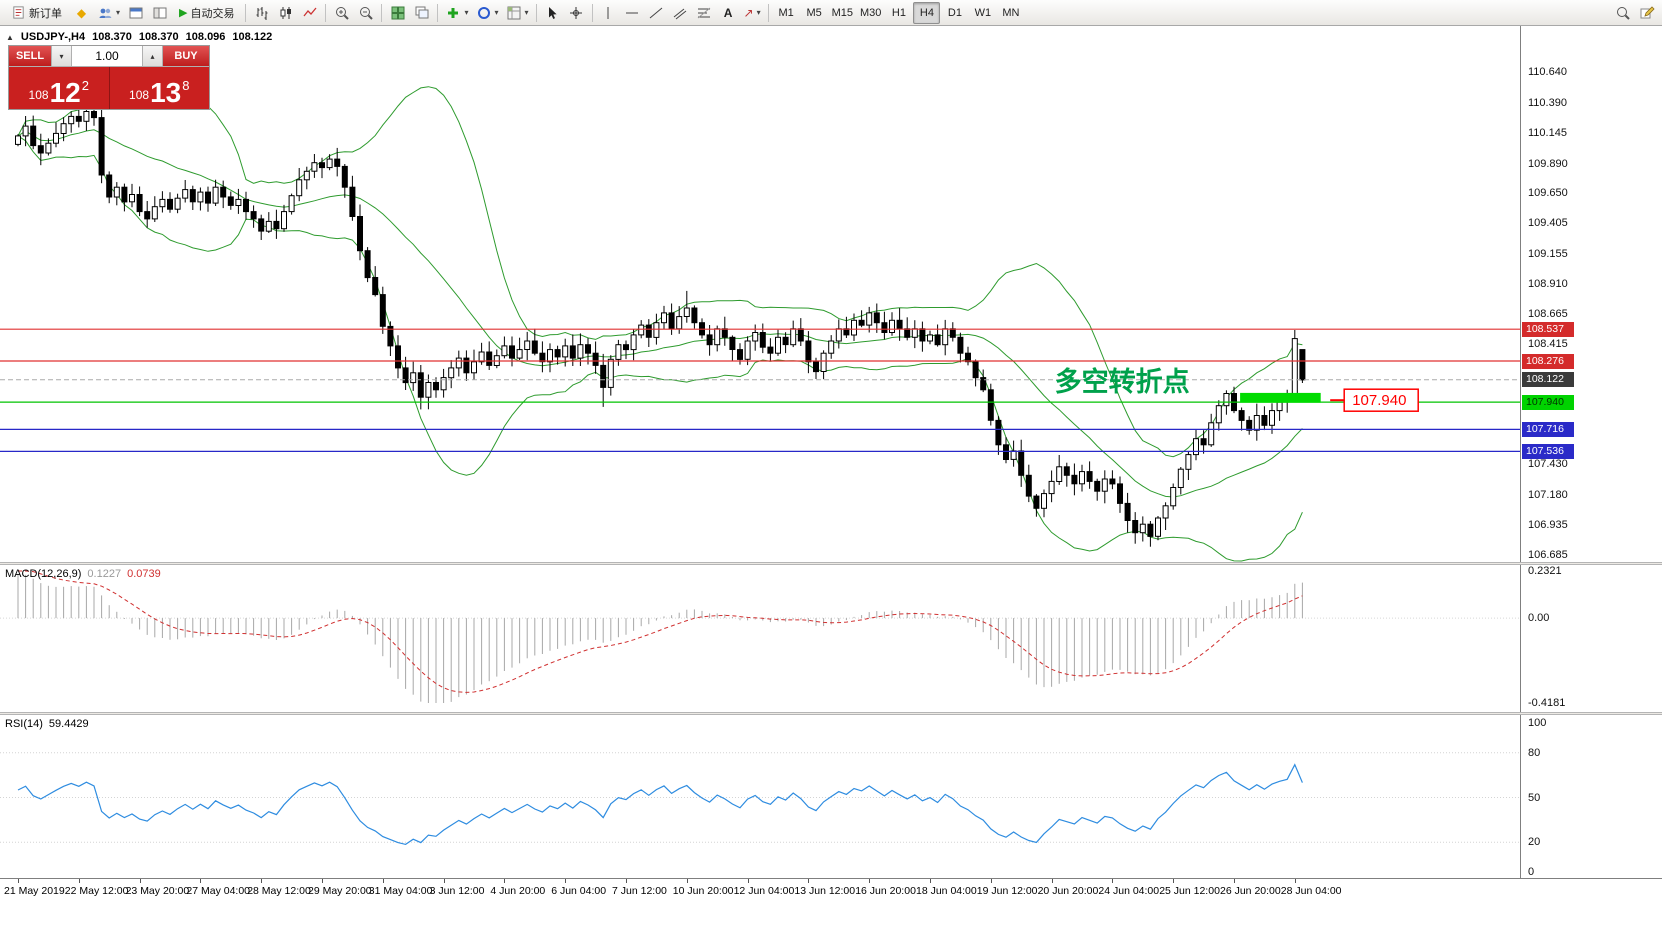 This screenshot has width=1662, height=950. Describe the element at coordinates (927, 12) in the screenshot. I see `timeframe-button: H4` at that location.